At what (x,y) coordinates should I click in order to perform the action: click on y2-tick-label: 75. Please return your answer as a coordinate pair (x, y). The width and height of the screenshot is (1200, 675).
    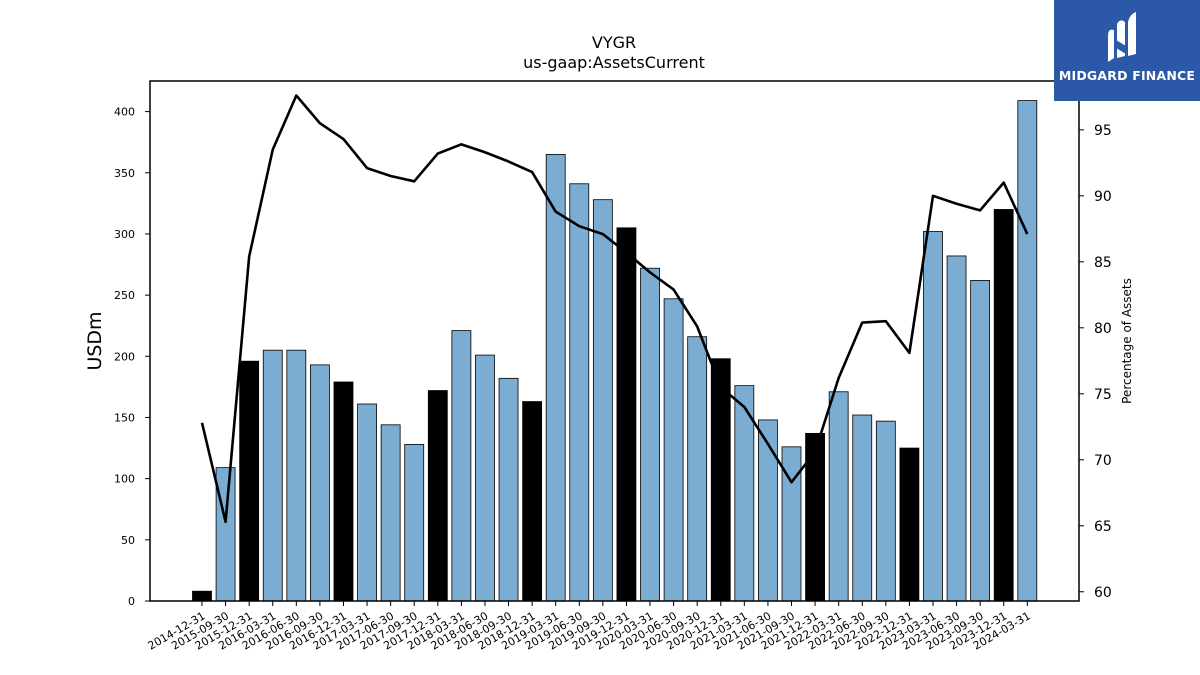
    Looking at the image, I should click on (1103, 395).